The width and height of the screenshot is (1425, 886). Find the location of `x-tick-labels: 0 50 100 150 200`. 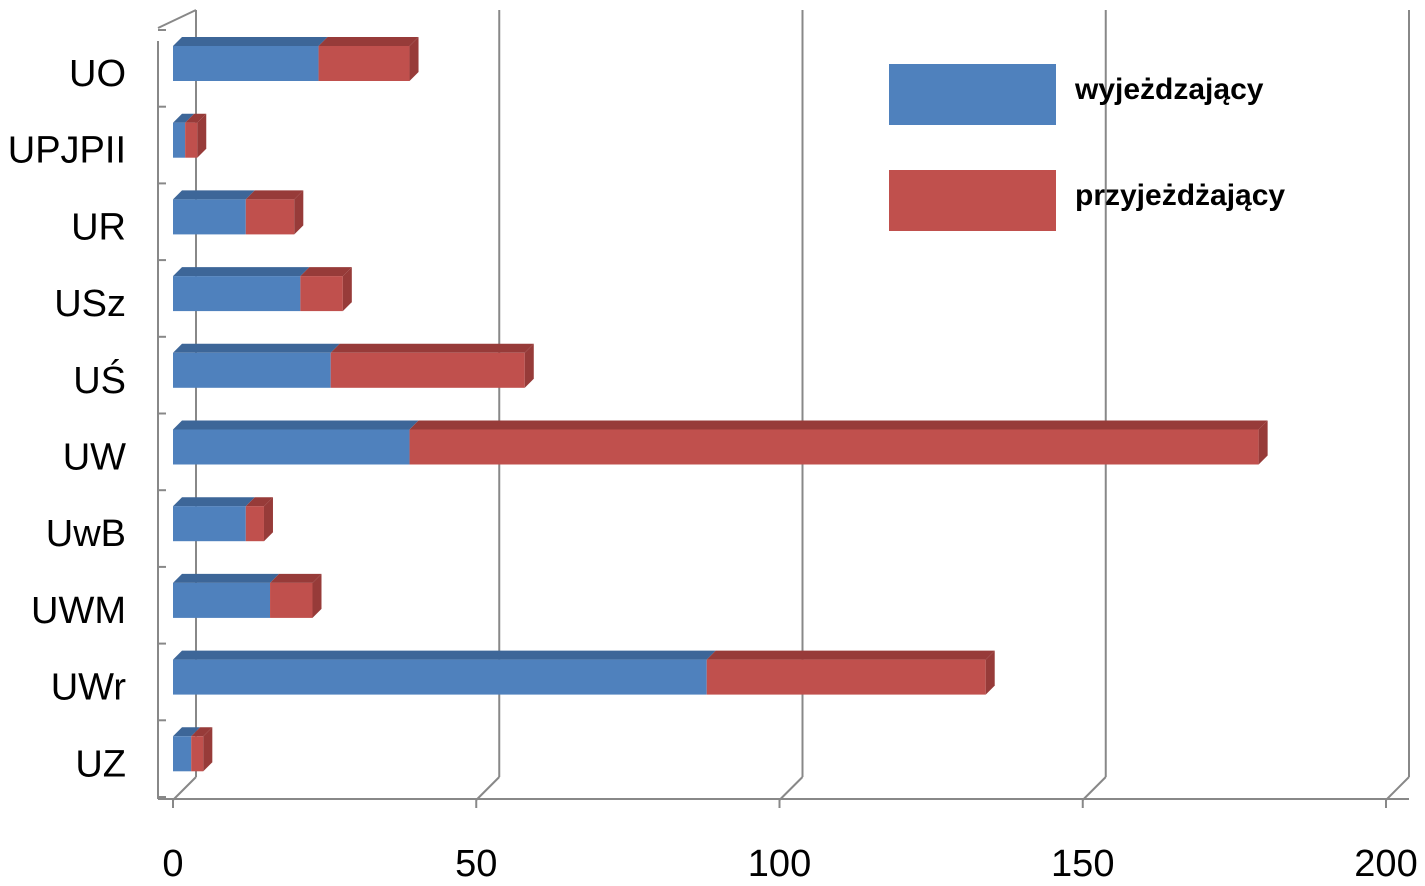

x-tick-labels: 0 50 100 150 200 is located at coordinates (789, 864).